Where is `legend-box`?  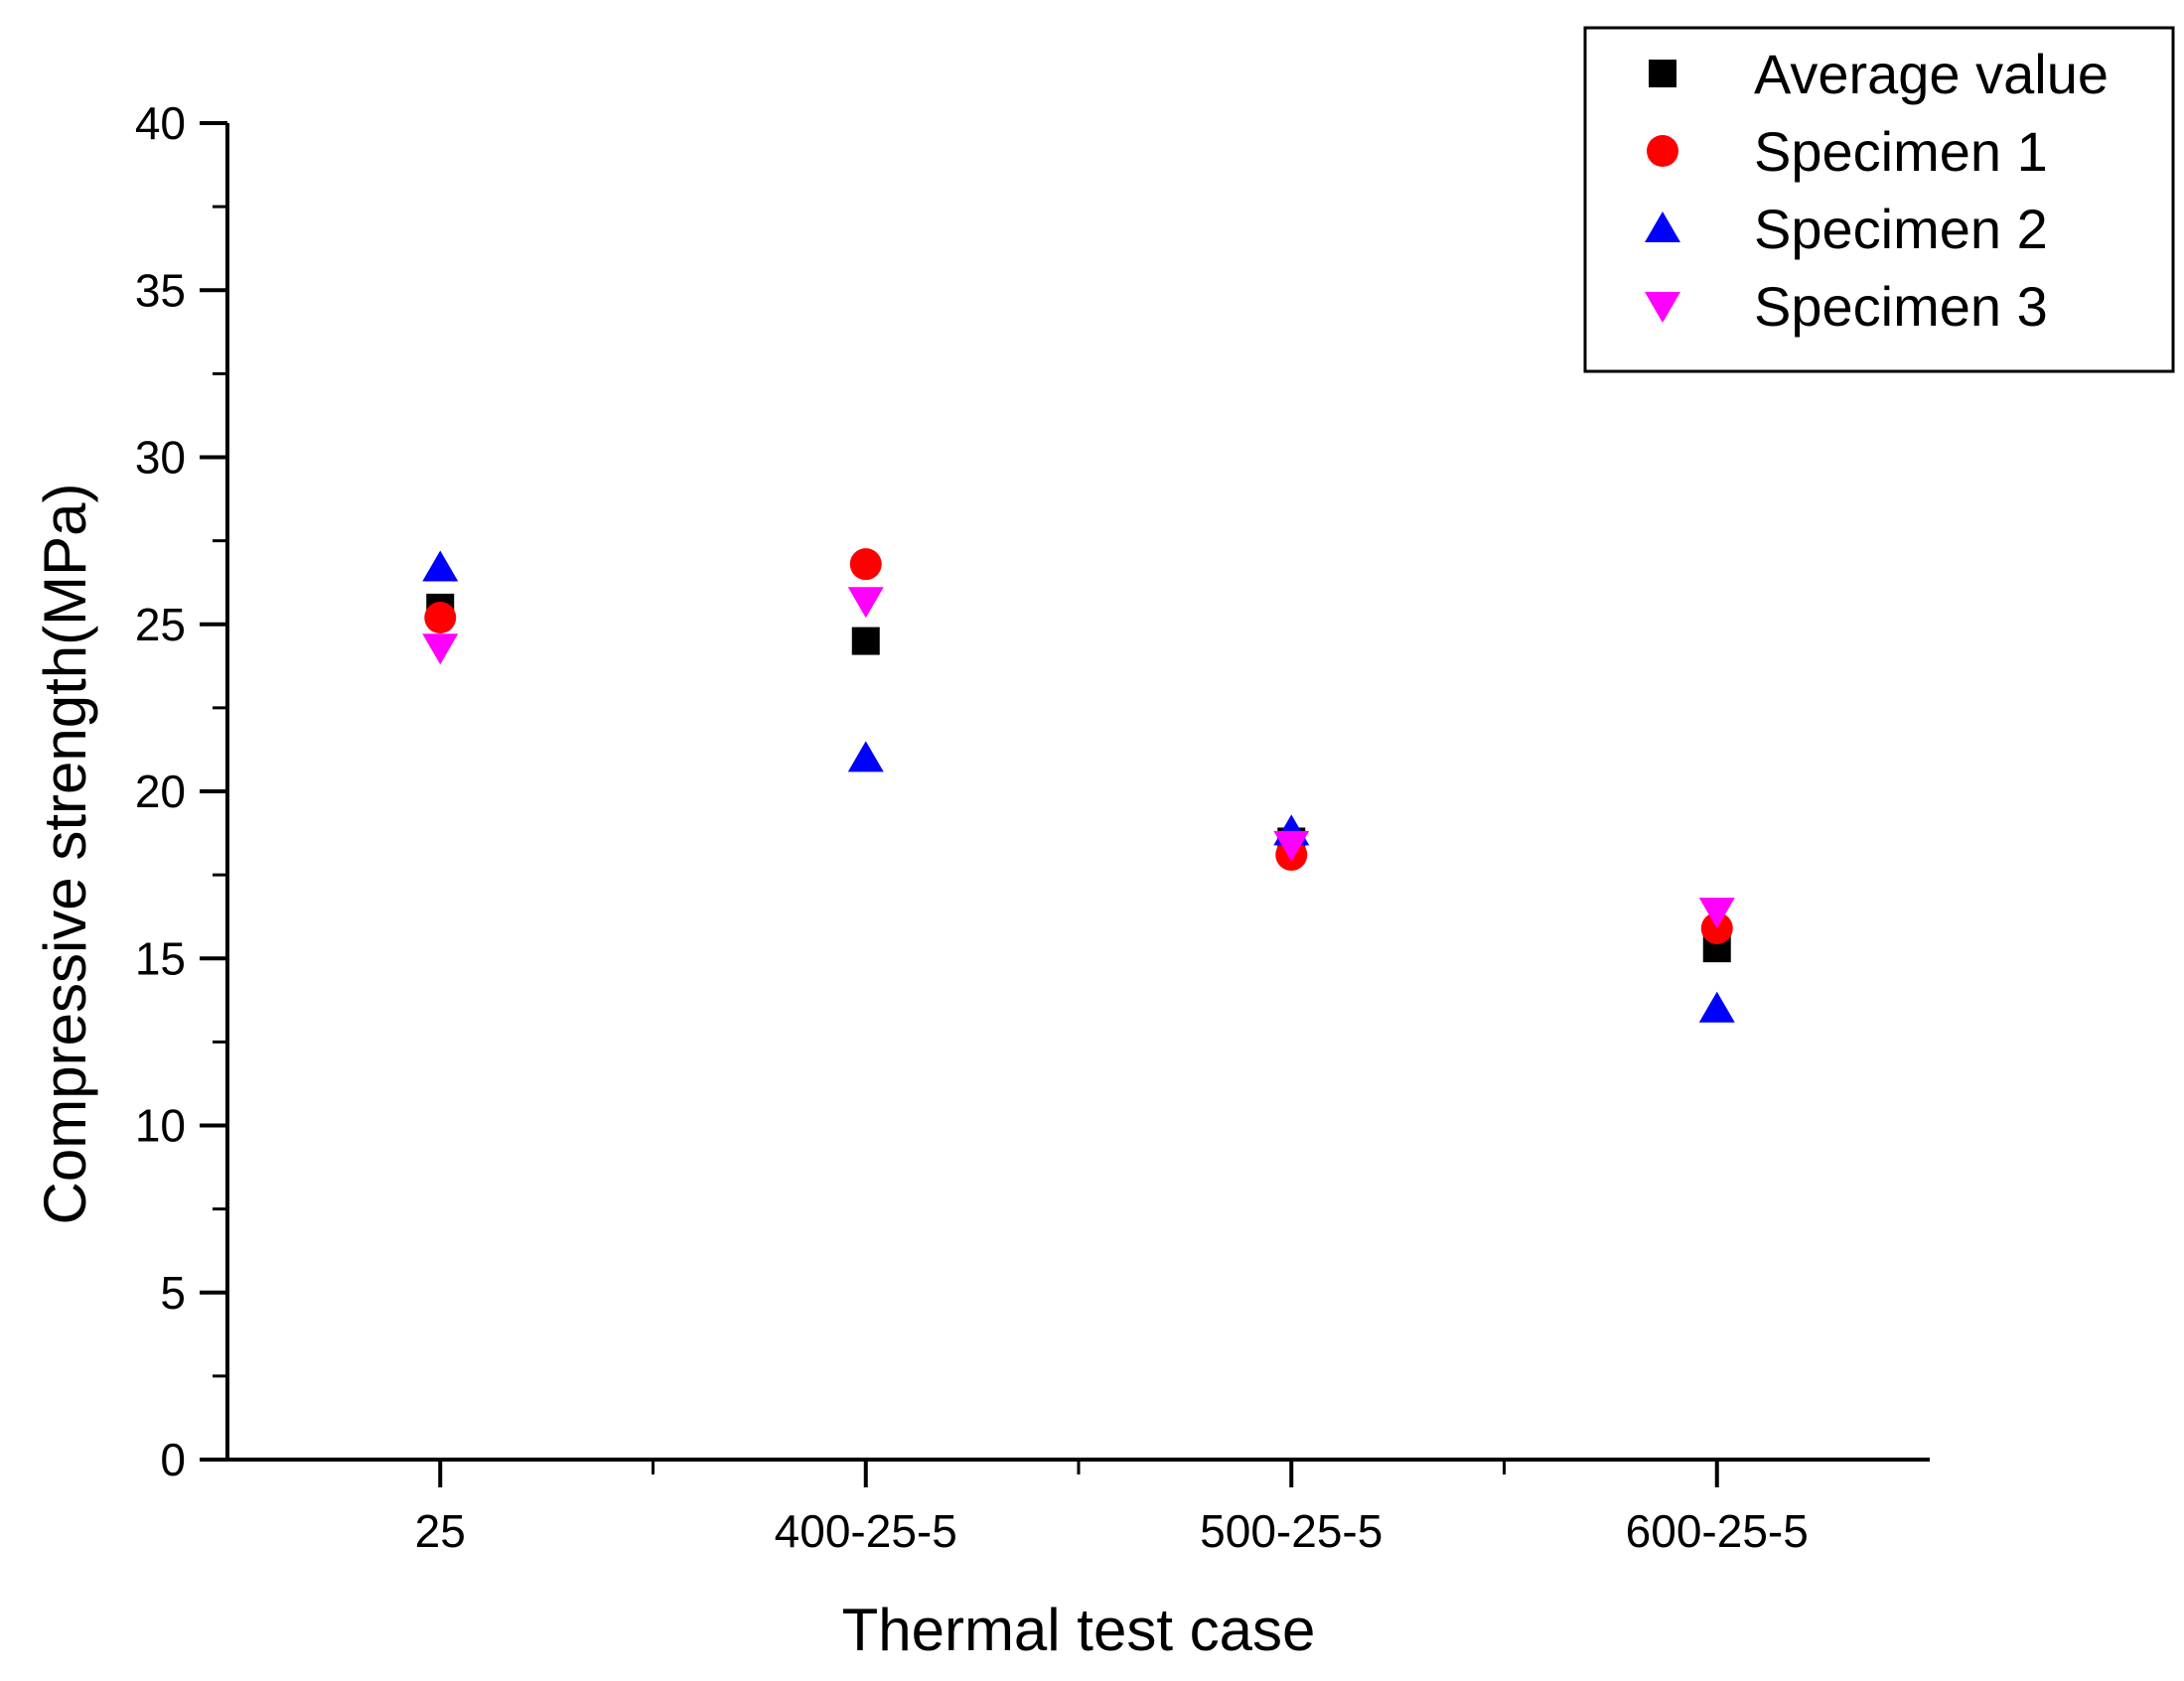
legend-box is located at coordinates (1879, 199).